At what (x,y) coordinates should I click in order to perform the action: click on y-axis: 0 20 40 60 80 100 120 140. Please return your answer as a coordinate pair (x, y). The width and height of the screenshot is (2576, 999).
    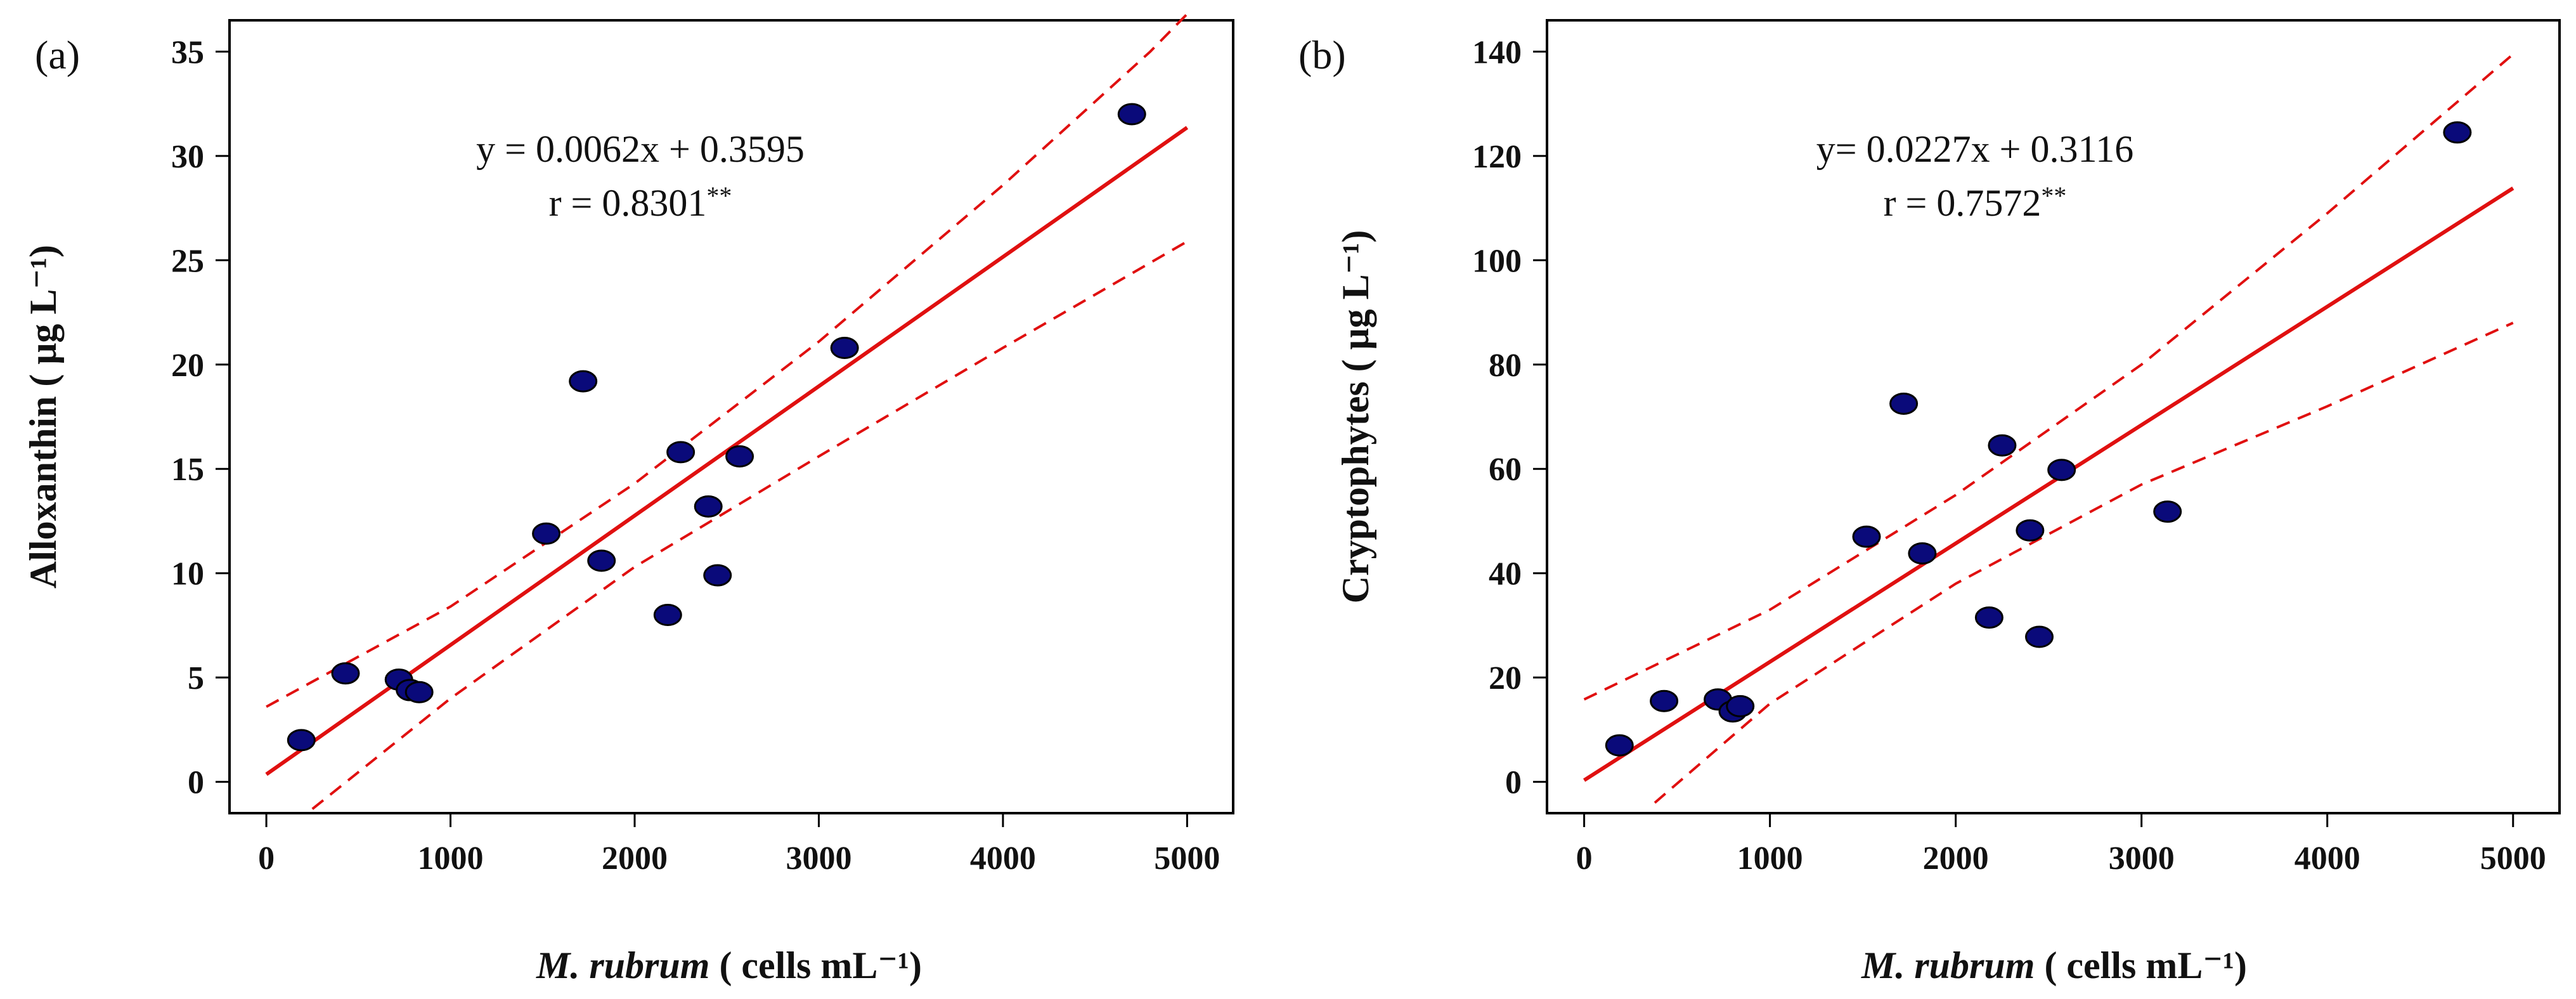
    Looking at the image, I should click on (1510, 417).